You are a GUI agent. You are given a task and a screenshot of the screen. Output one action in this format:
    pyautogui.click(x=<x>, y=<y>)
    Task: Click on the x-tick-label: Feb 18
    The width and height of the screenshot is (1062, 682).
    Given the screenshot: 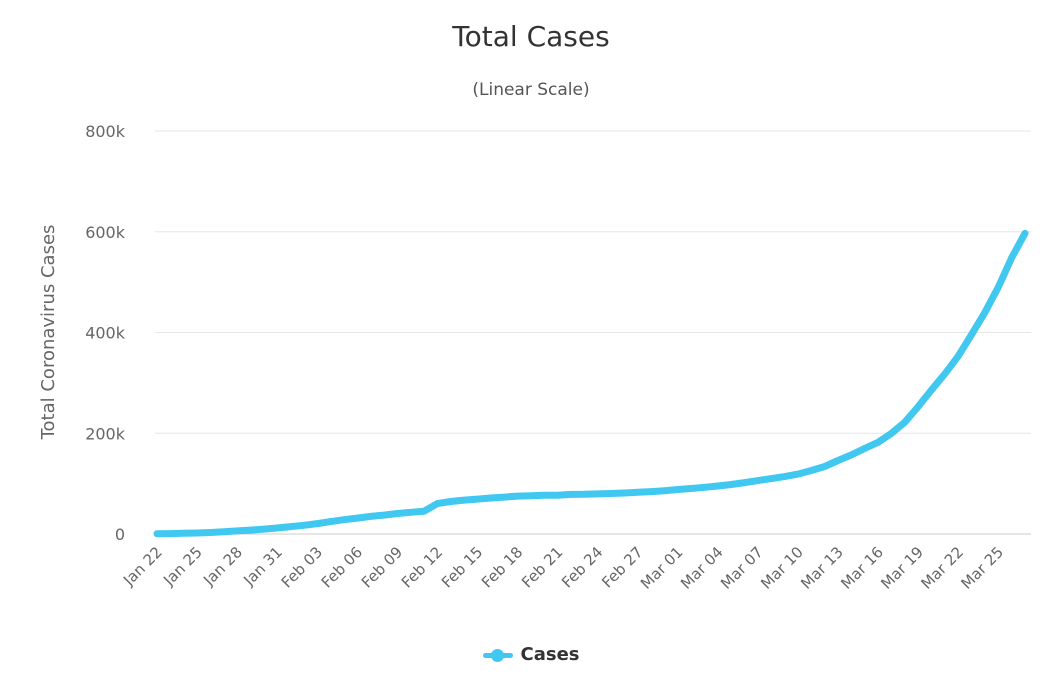 What is the action you would take?
    pyautogui.click(x=502, y=567)
    